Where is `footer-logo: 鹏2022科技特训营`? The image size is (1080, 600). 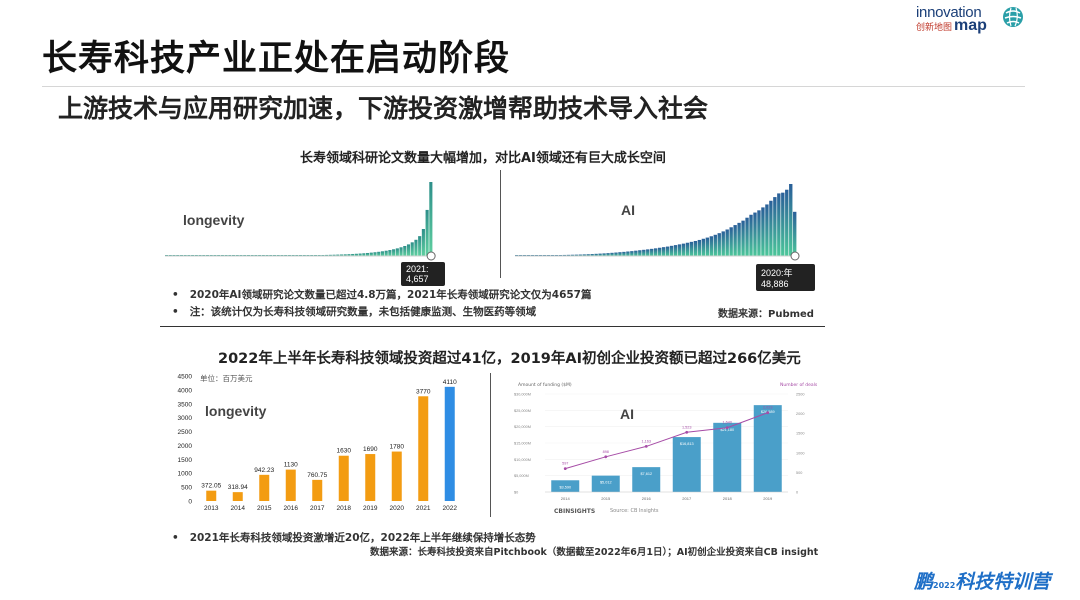
footer-logo: 鹏2022科技特训营 is located at coordinates (982, 580).